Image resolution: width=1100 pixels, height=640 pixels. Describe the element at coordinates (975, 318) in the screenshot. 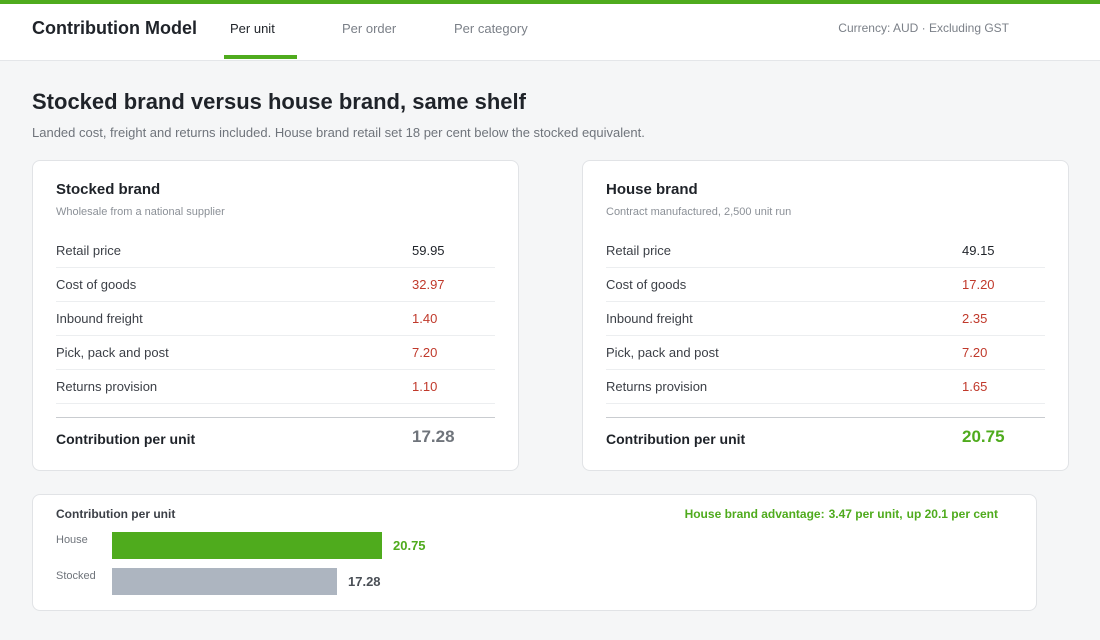

I see `line-item-value: 2.35` at that location.